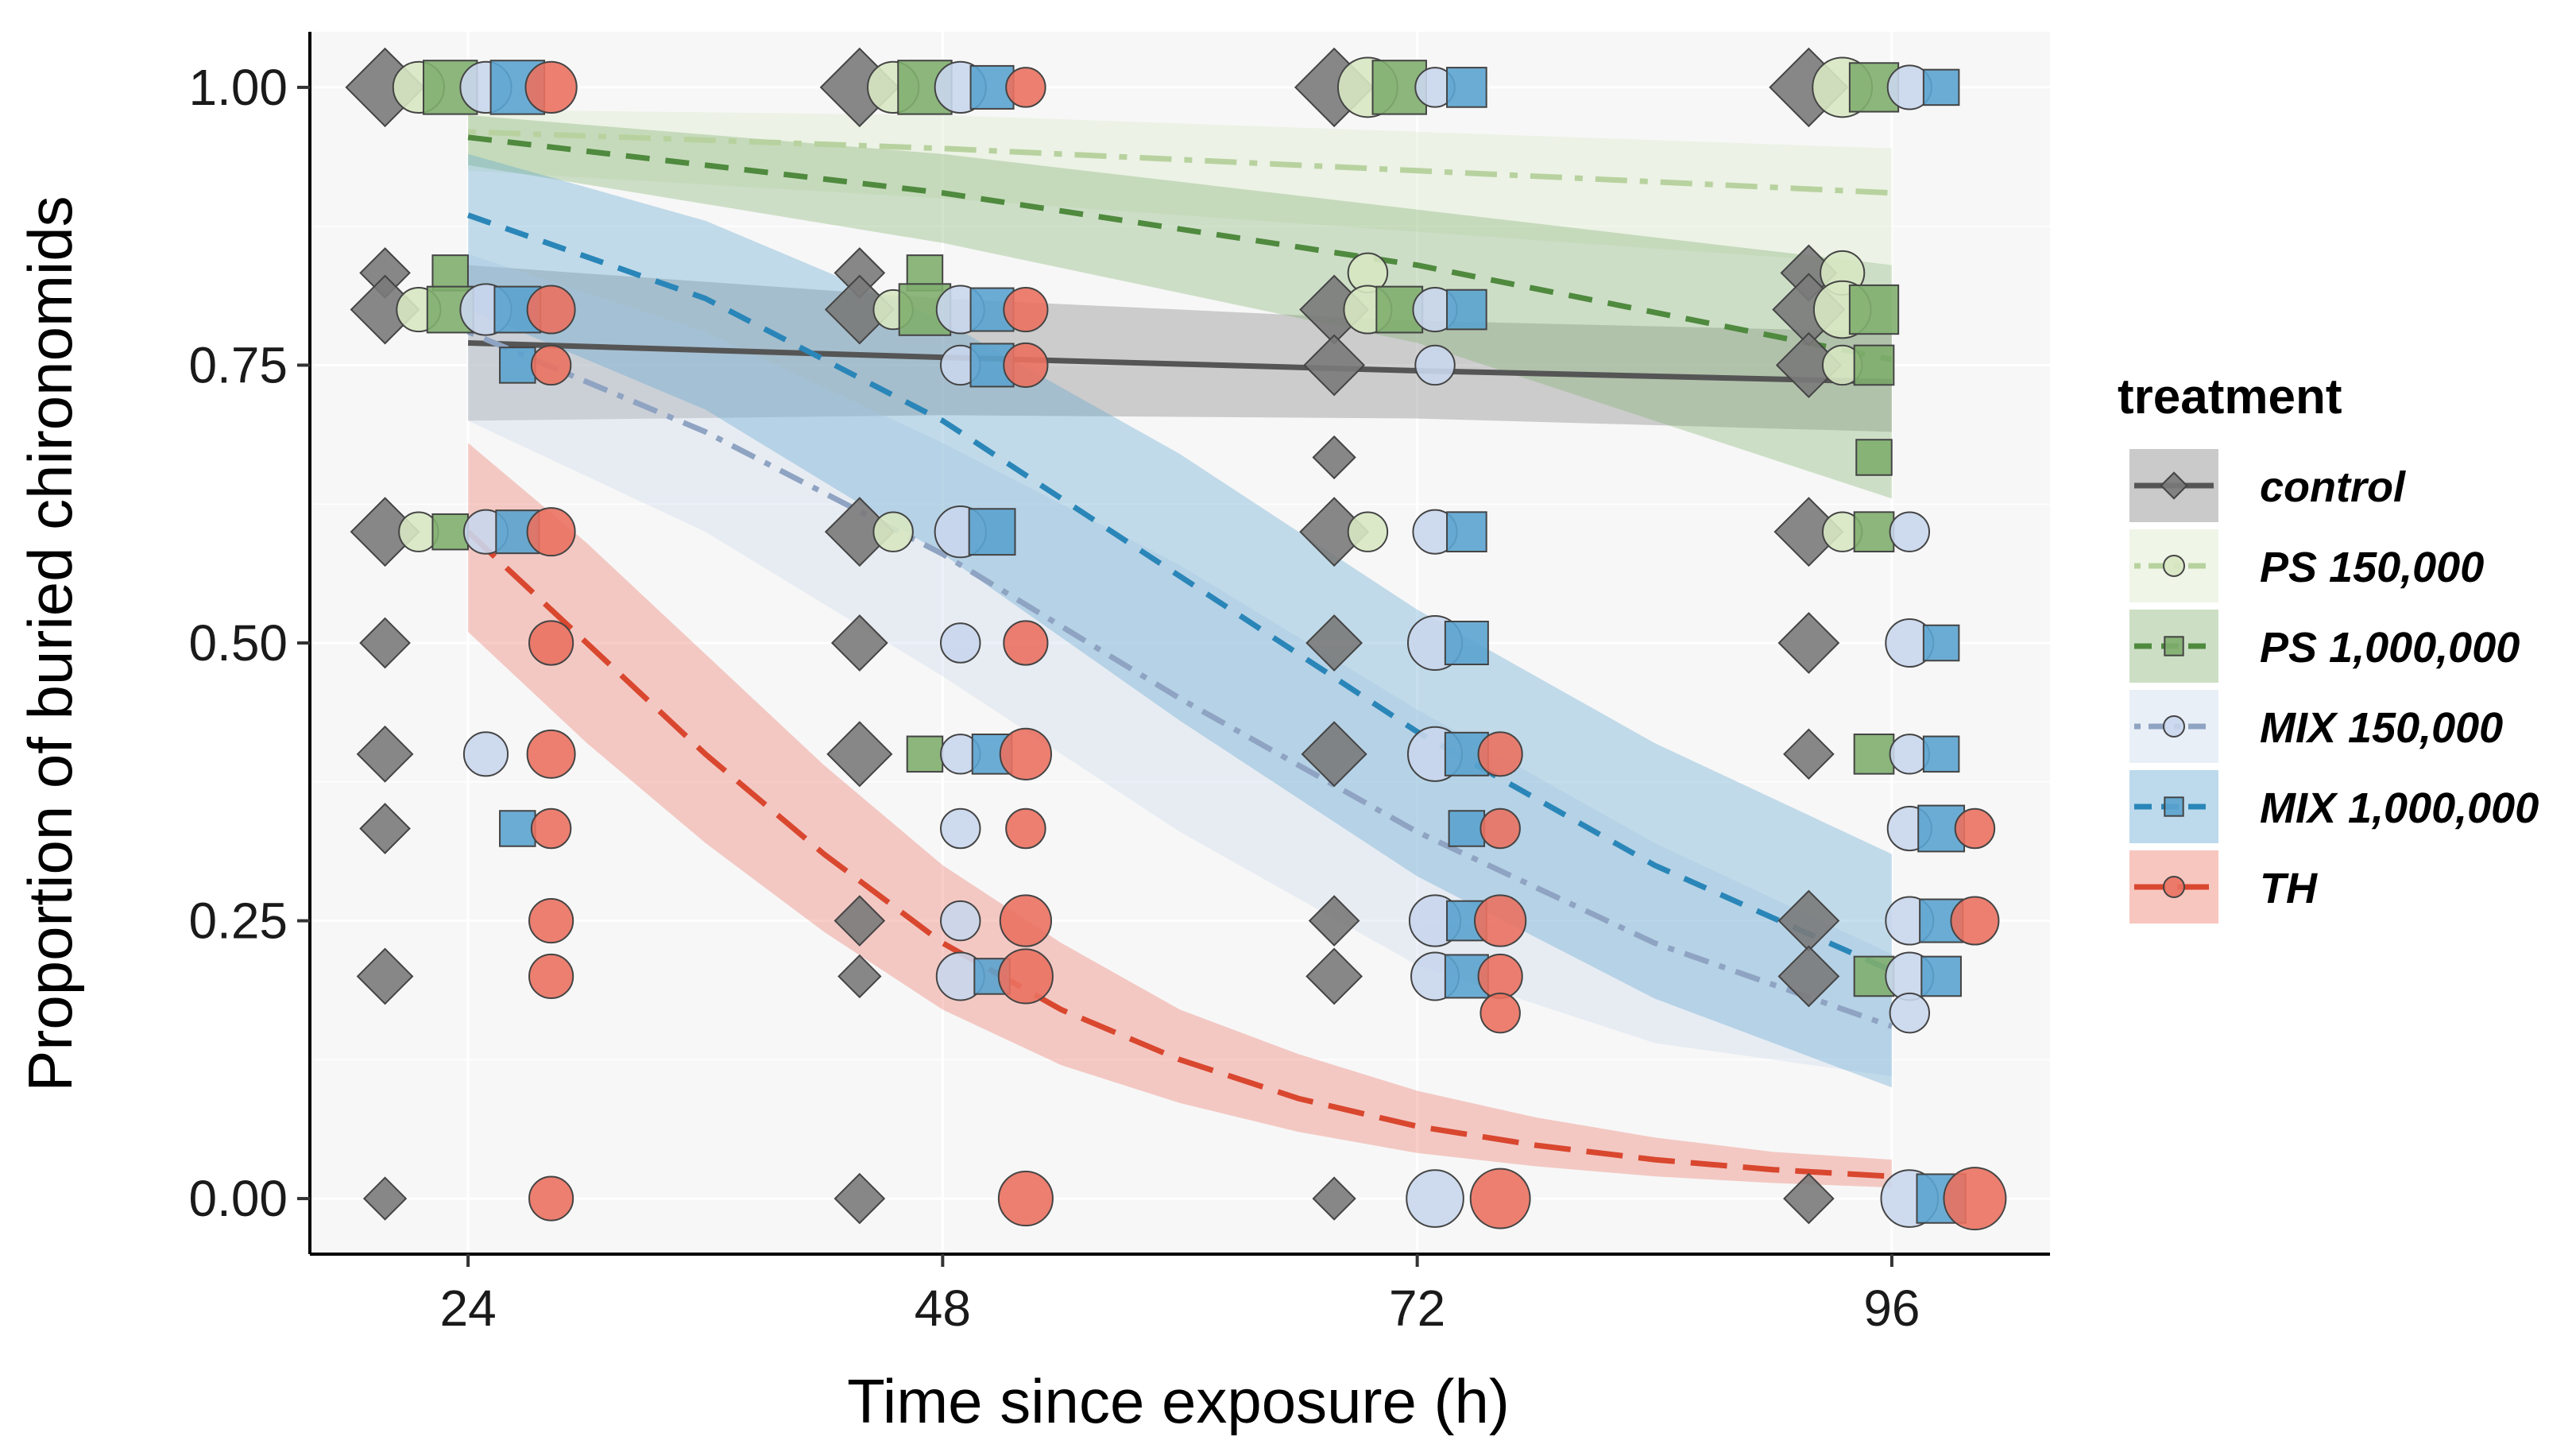 The width and height of the screenshot is (2576, 1456). Describe the element at coordinates (50, 643) in the screenshot. I see `y-axis-title: Proportion of buried chironomids` at that location.